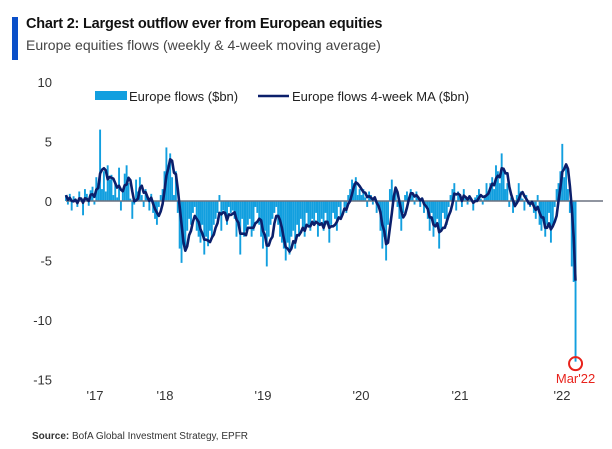  Describe the element at coordinates (48, 201) in the screenshot. I see `y-tick-label: 0` at that location.